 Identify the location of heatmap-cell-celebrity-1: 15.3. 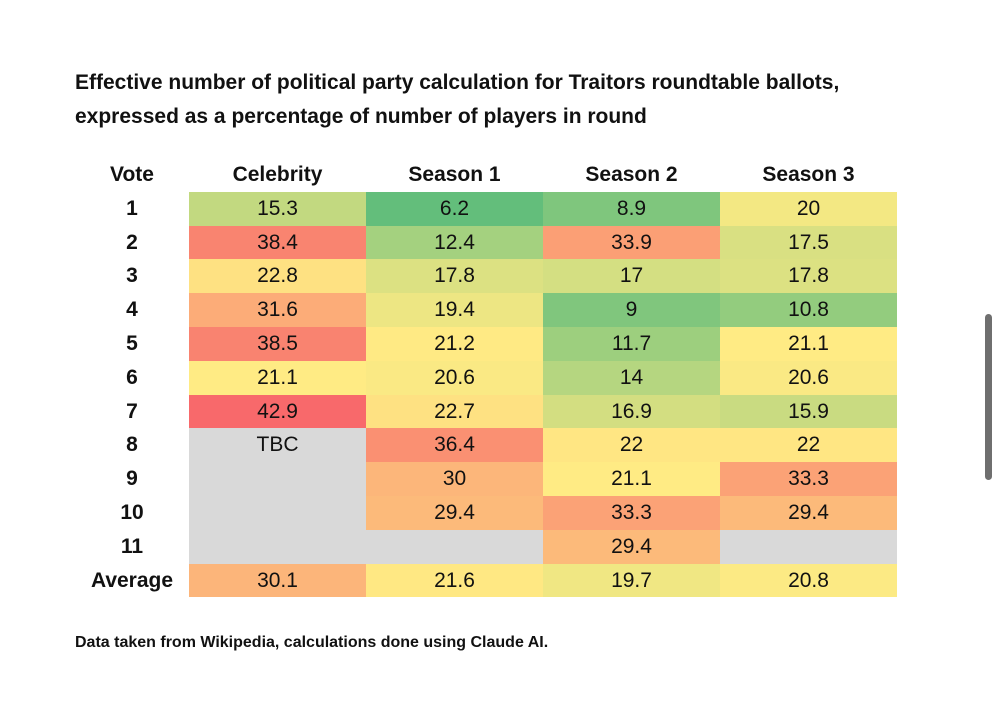
(277, 208).